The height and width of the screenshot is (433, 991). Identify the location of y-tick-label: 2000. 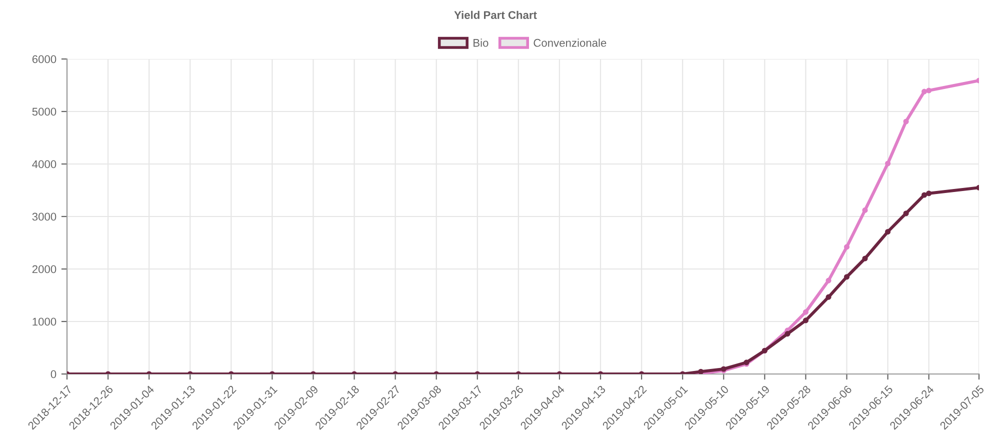
(44, 269).